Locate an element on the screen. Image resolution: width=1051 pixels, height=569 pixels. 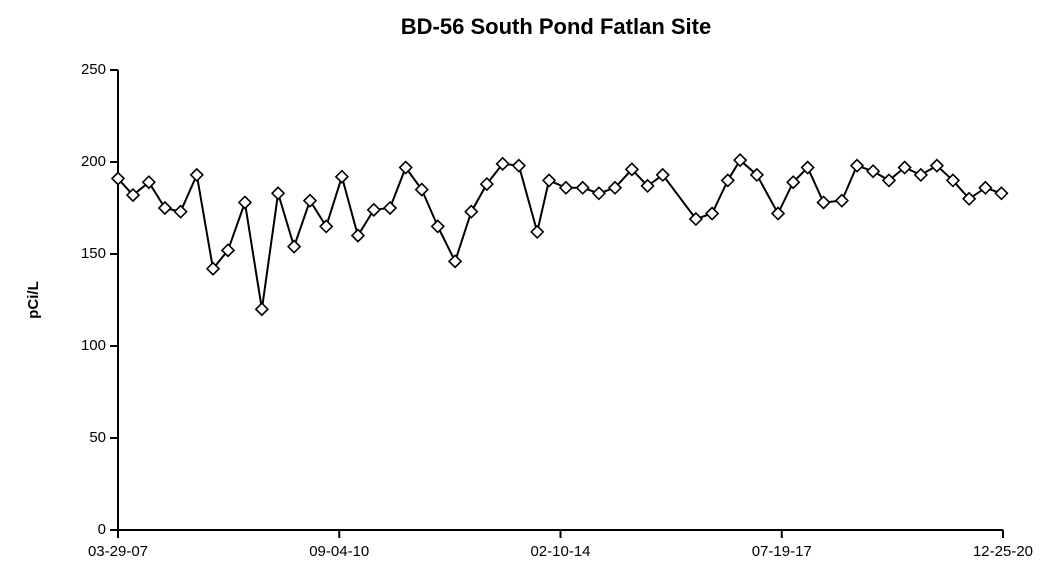
y-tick-label: 50 is located at coordinates (97, 437).